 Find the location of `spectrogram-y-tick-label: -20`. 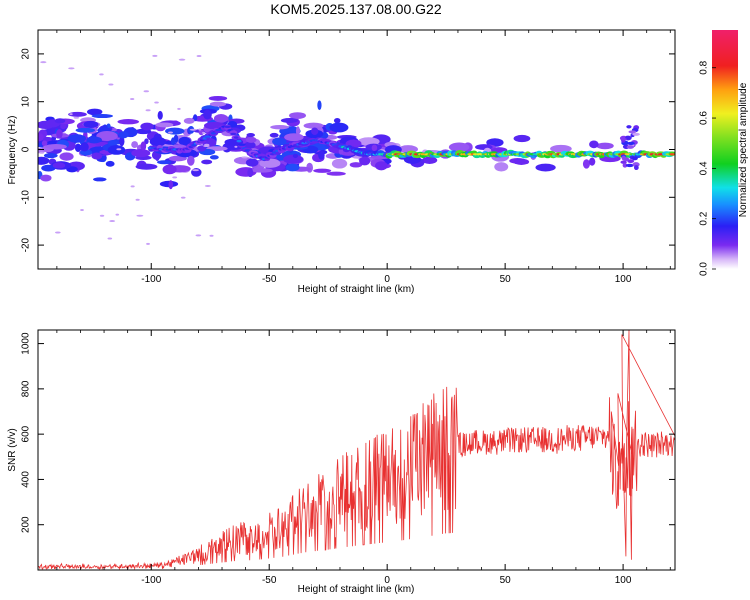

spectrogram-y-tick-label: -20 is located at coordinates (26, 244).